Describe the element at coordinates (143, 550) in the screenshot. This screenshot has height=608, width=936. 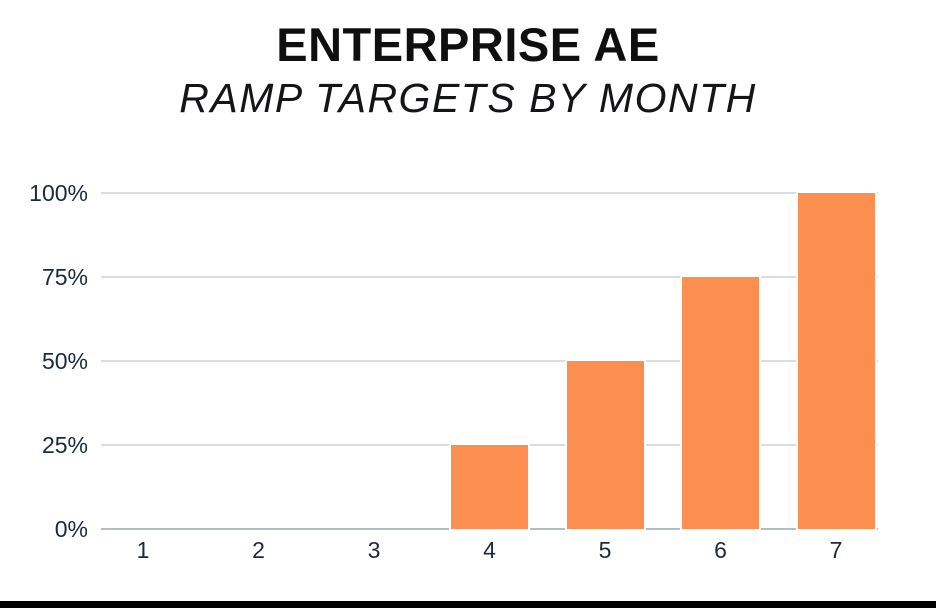
I see `x-axis-label: 1` at that location.